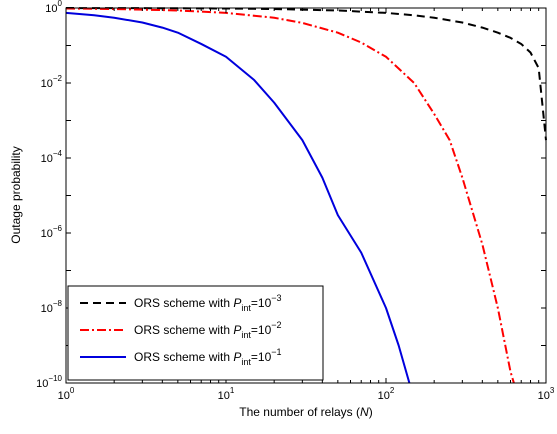 The height and width of the screenshot is (434, 557). What do you see at coordinates (305, 412) in the screenshot?
I see `x-axis-label: The number of relays (N)` at bounding box center [305, 412].